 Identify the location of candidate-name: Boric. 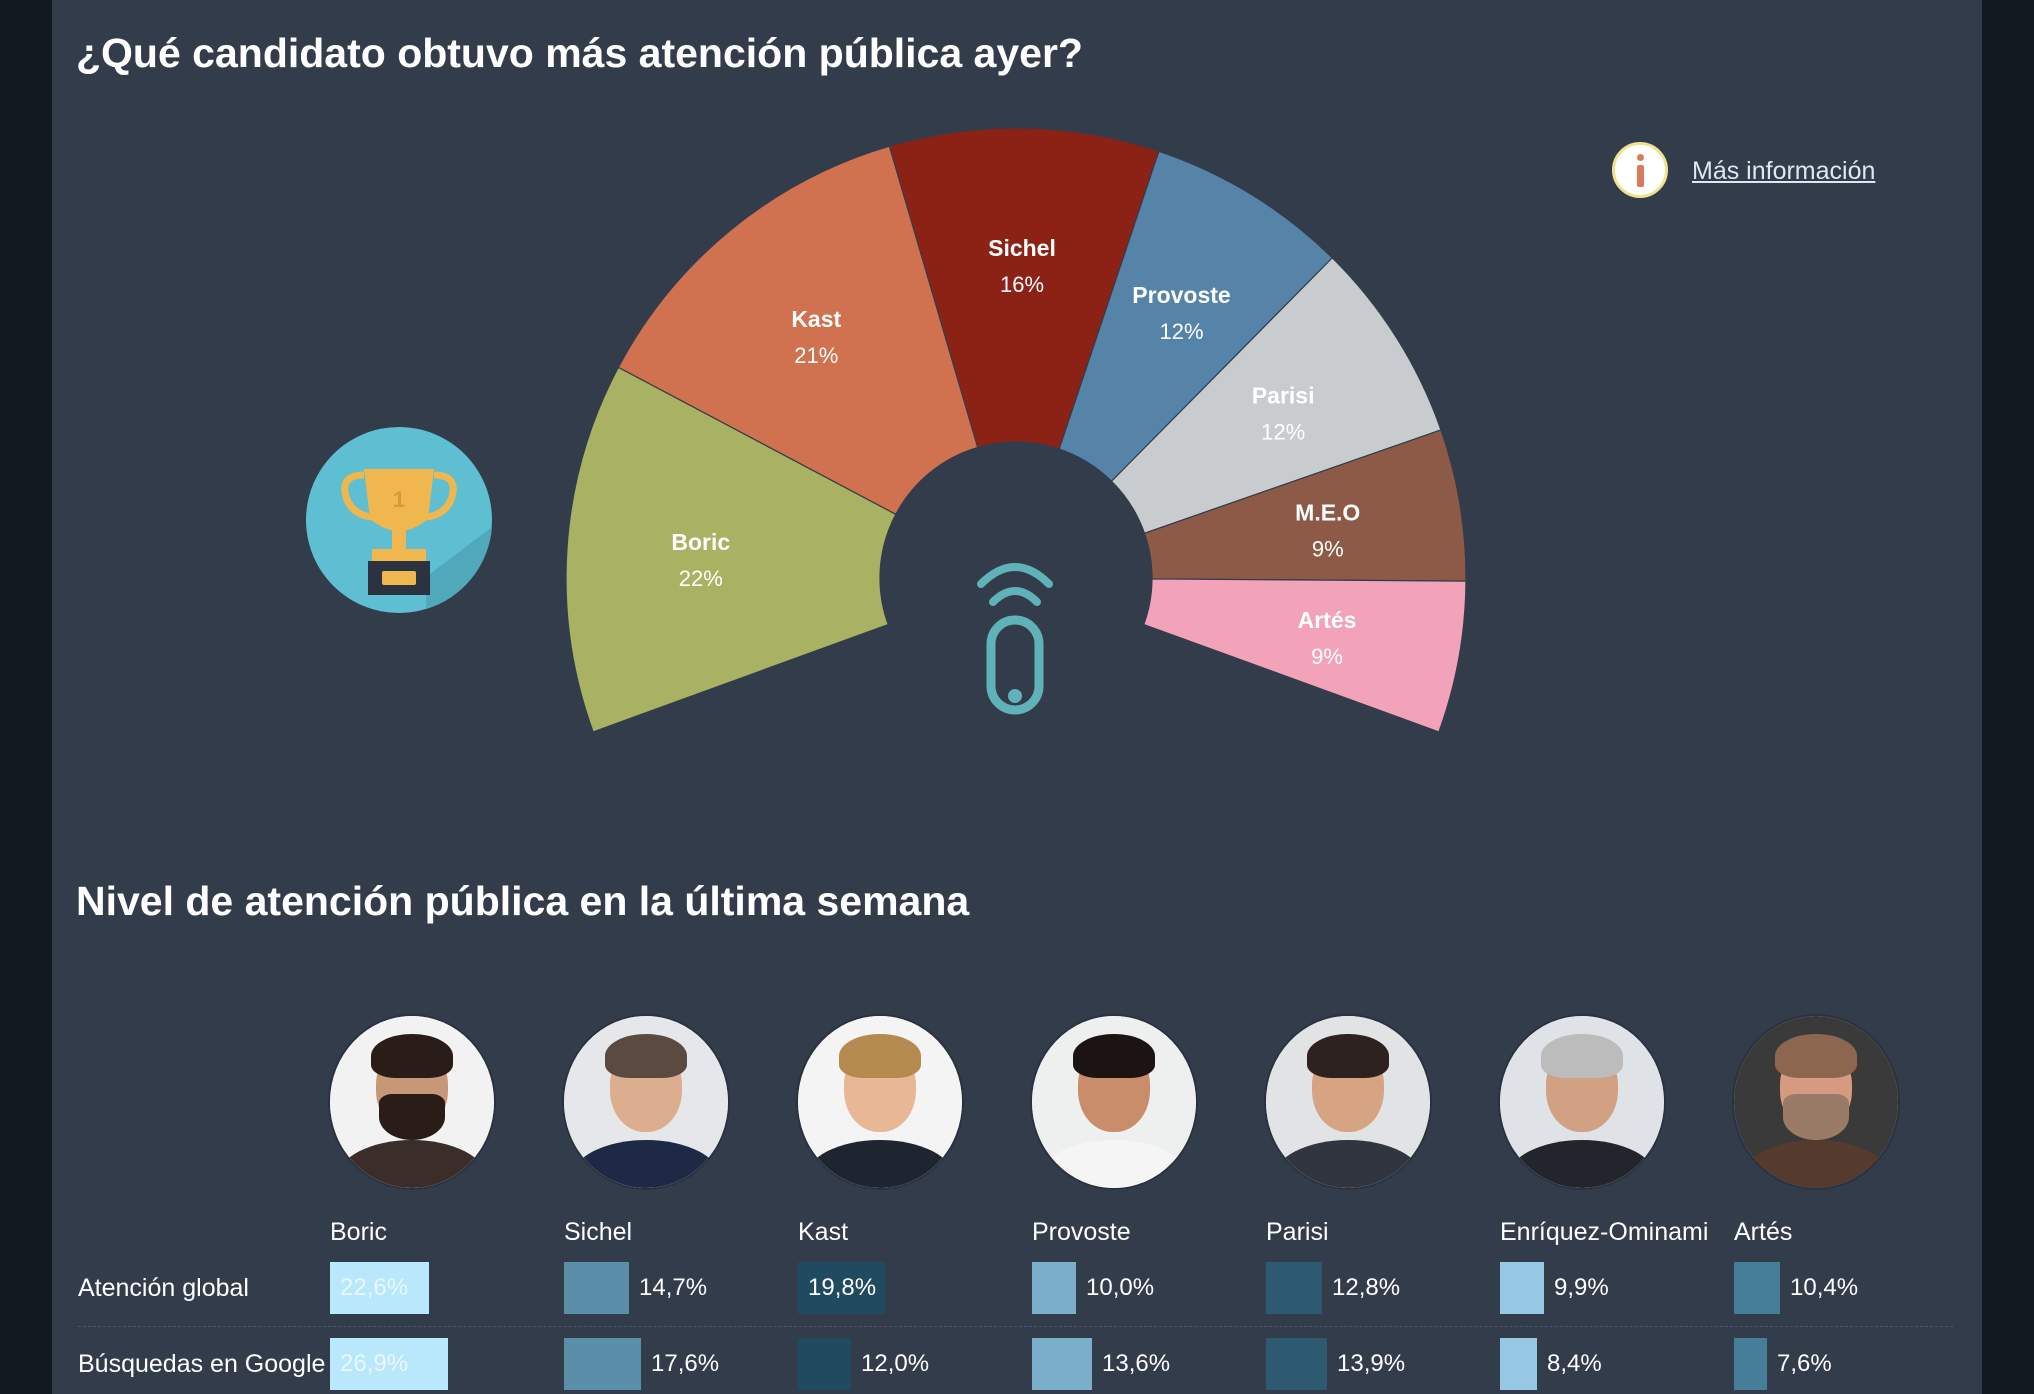
(358, 1232).